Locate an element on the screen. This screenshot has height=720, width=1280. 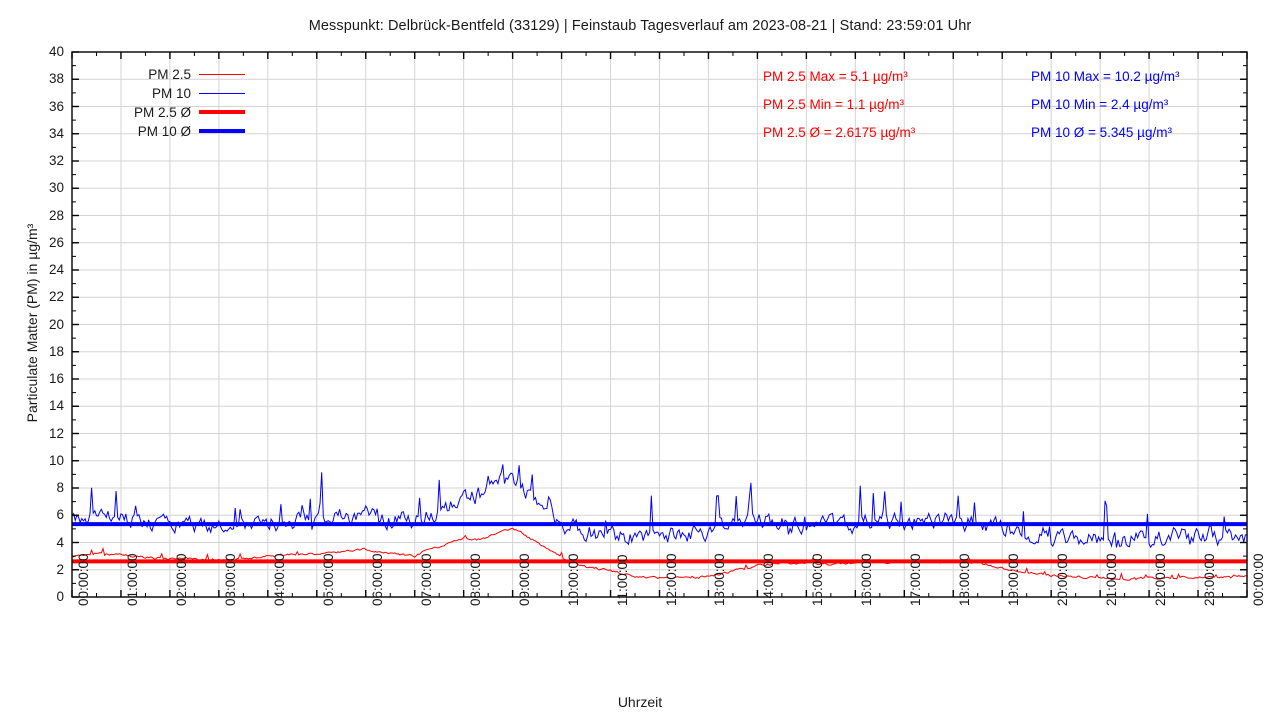
legend-label-1: PM 10 is located at coordinates (171, 93).